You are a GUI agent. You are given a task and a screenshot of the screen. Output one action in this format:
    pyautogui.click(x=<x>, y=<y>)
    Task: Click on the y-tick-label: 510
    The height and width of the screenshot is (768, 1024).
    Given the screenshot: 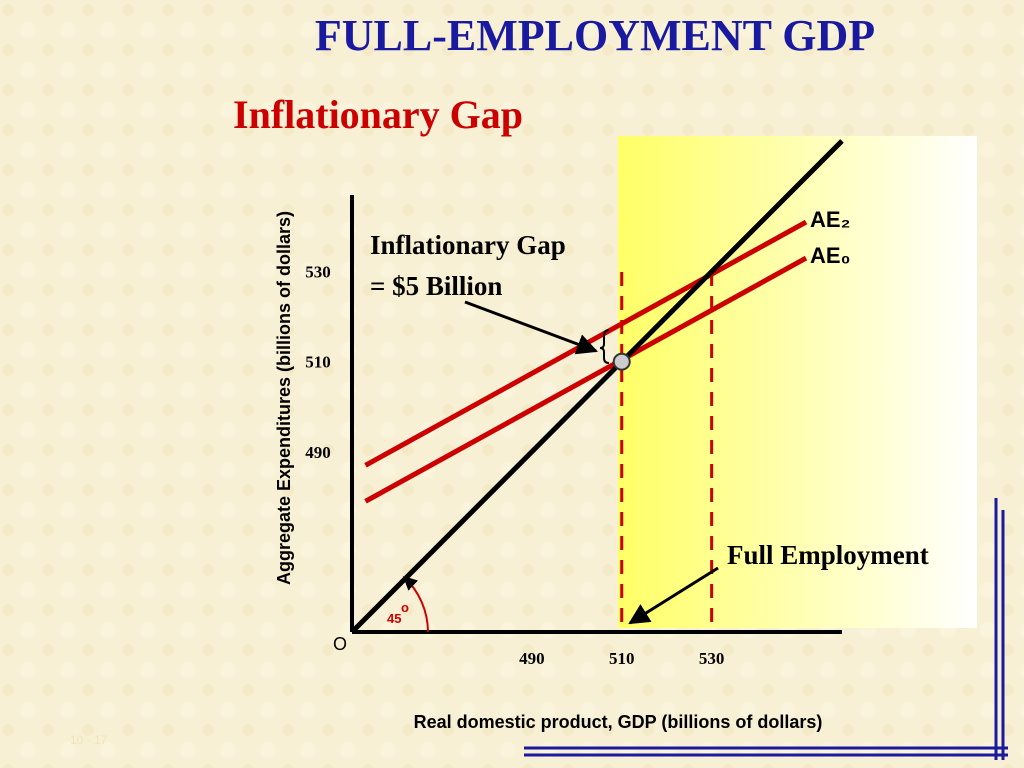 What is the action you would take?
    pyautogui.click(x=318, y=362)
    